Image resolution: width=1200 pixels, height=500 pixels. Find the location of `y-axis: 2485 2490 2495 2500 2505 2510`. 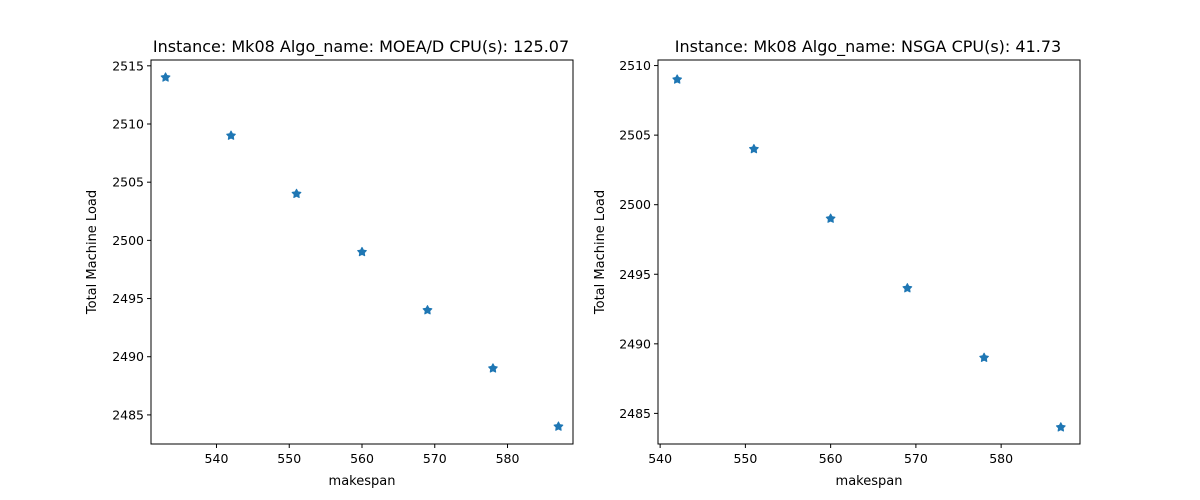

y-axis: 2485 2490 2495 2500 2505 2510 is located at coordinates (638, 239).